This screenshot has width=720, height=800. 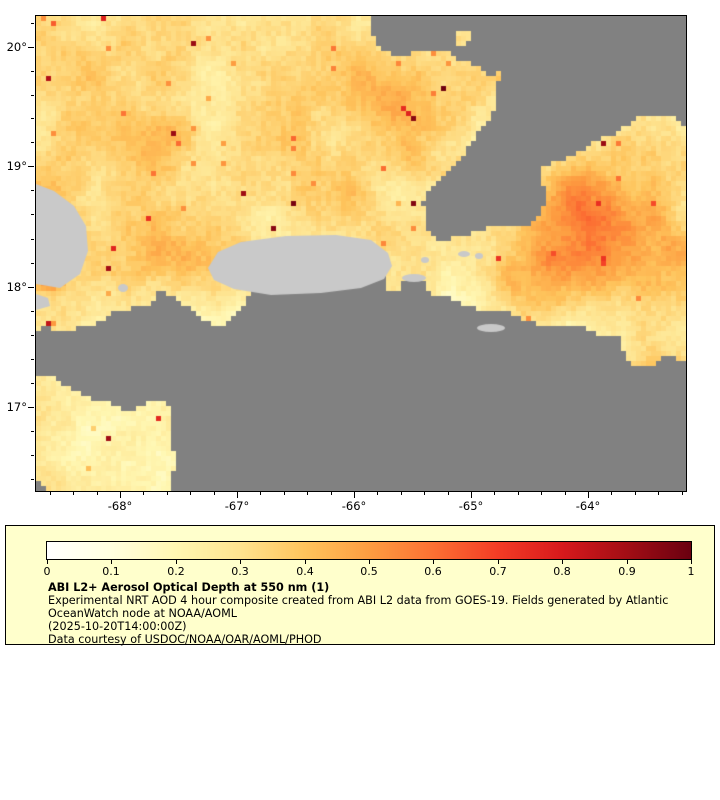 I want to click on y-tick-label: 19°, so click(x=16, y=166).